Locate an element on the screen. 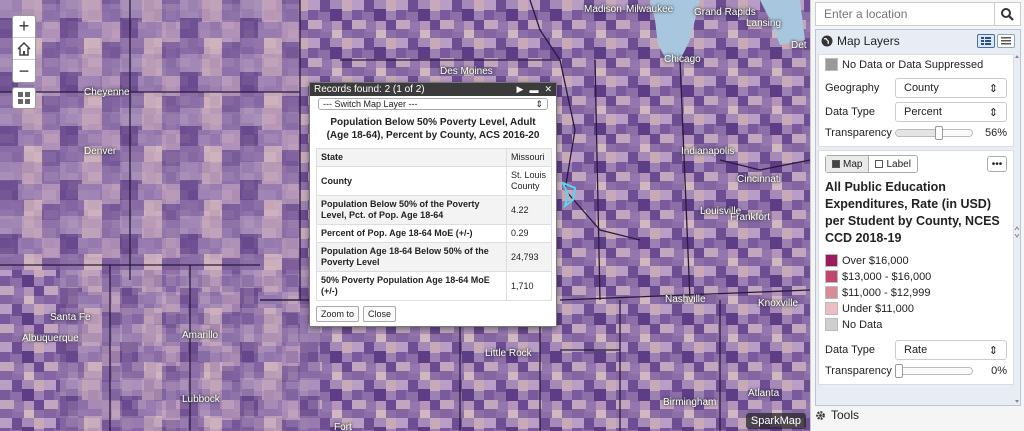  home-icon is located at coordinates (24, 48).